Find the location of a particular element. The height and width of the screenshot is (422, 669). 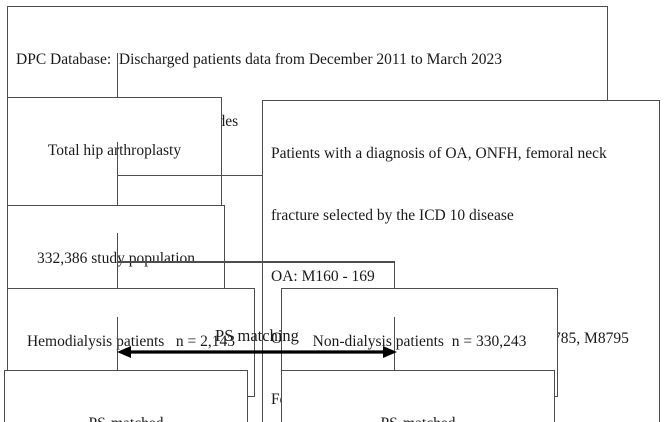

connector-line-hemodialysis-to-ps is located at coordinates (117, 343).